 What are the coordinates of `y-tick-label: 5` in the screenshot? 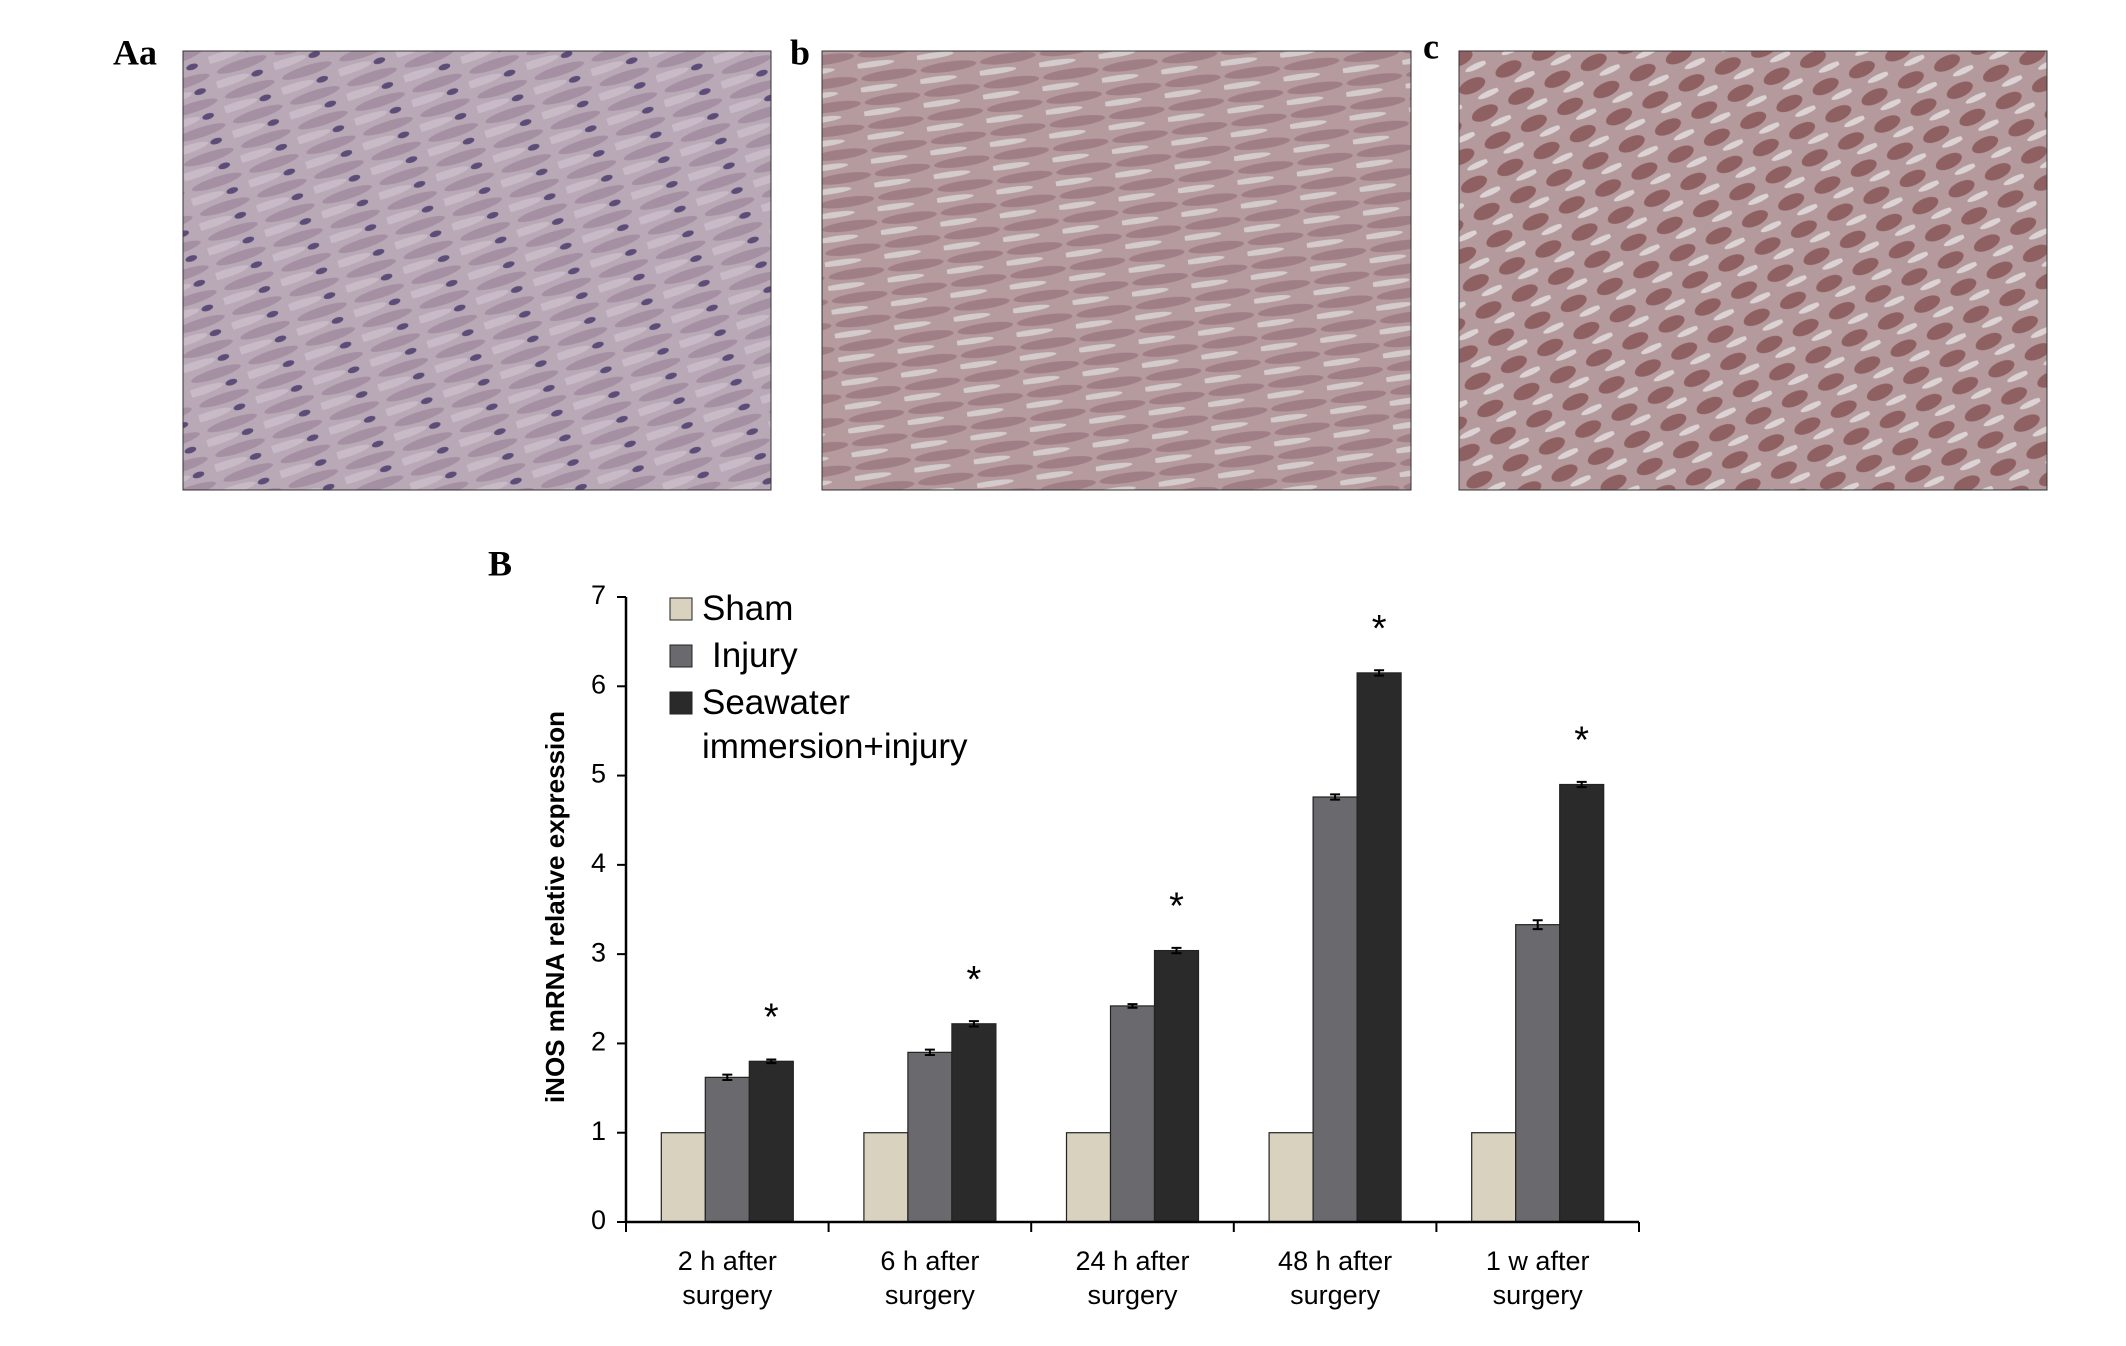 It's located at (598, 774).